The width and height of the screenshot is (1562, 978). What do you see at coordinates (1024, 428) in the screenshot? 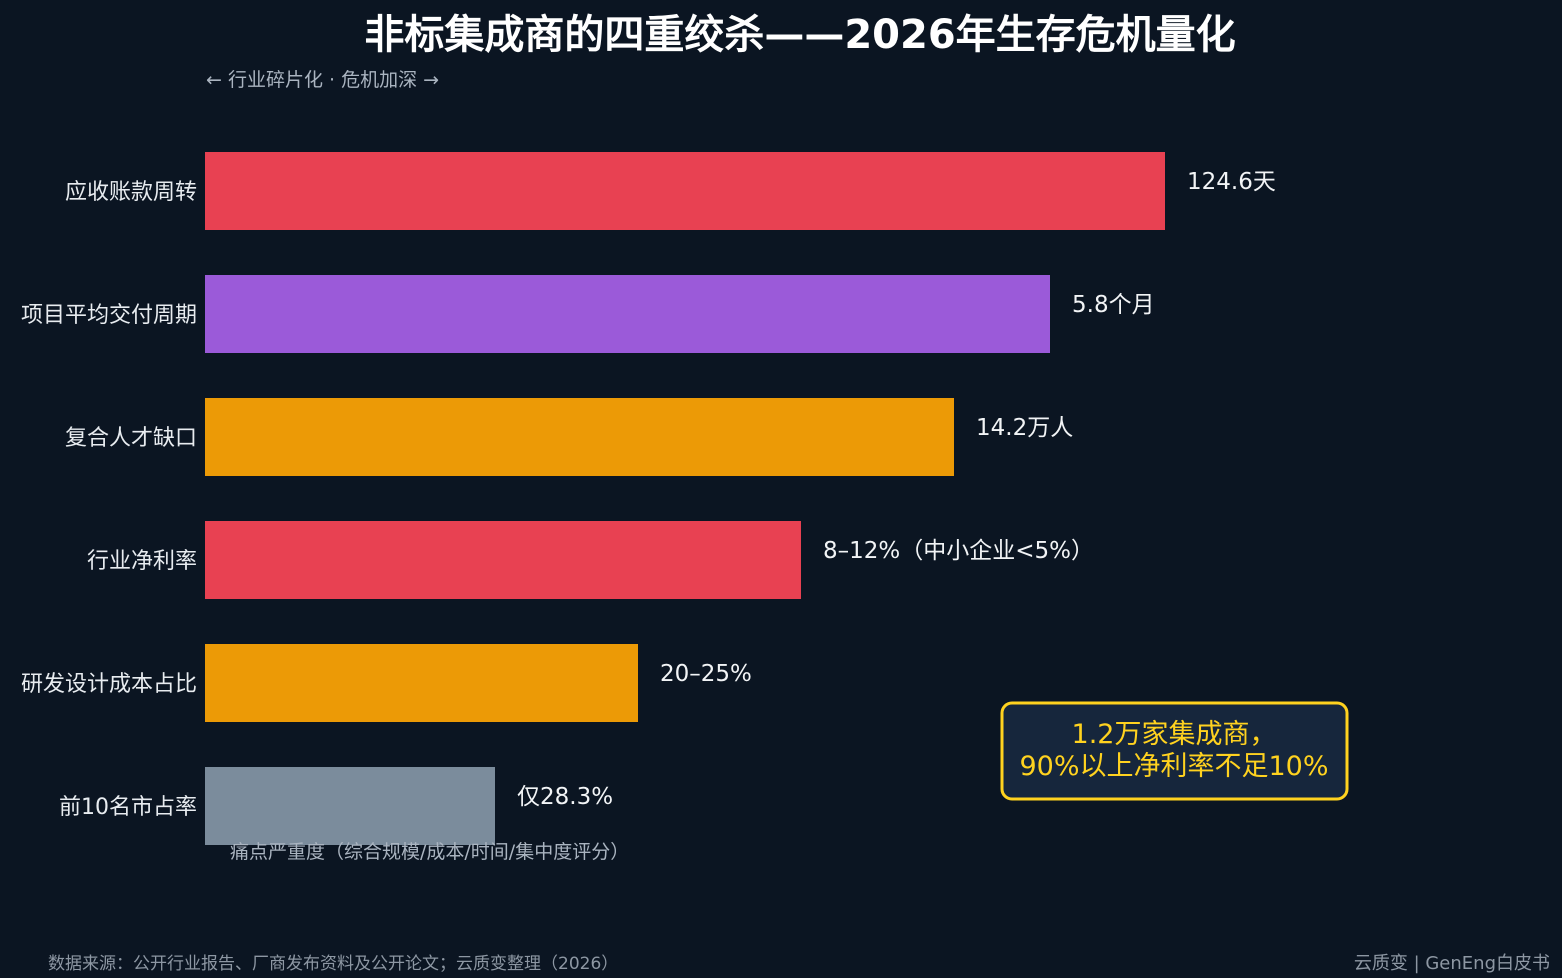
I see `value-label: 14.2万人` at bounding box center [1024, 428].